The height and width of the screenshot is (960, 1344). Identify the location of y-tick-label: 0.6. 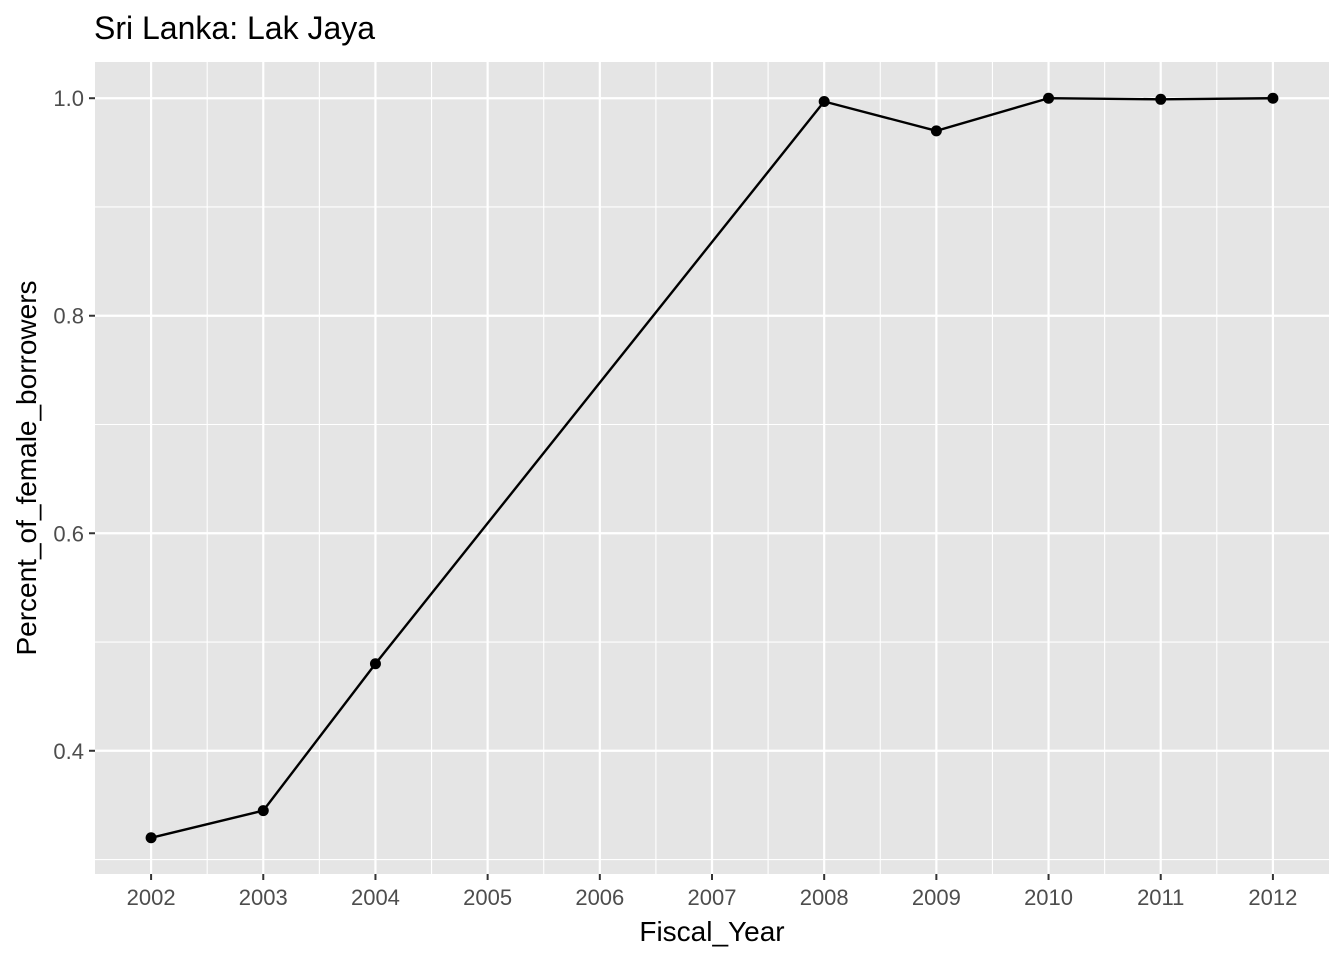
(68, 533).